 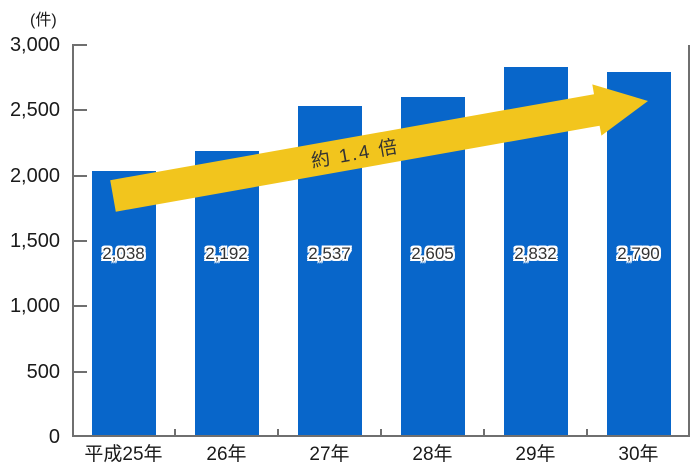 I want to click on x-axis-label: 30年, so click(x=638, y=454).